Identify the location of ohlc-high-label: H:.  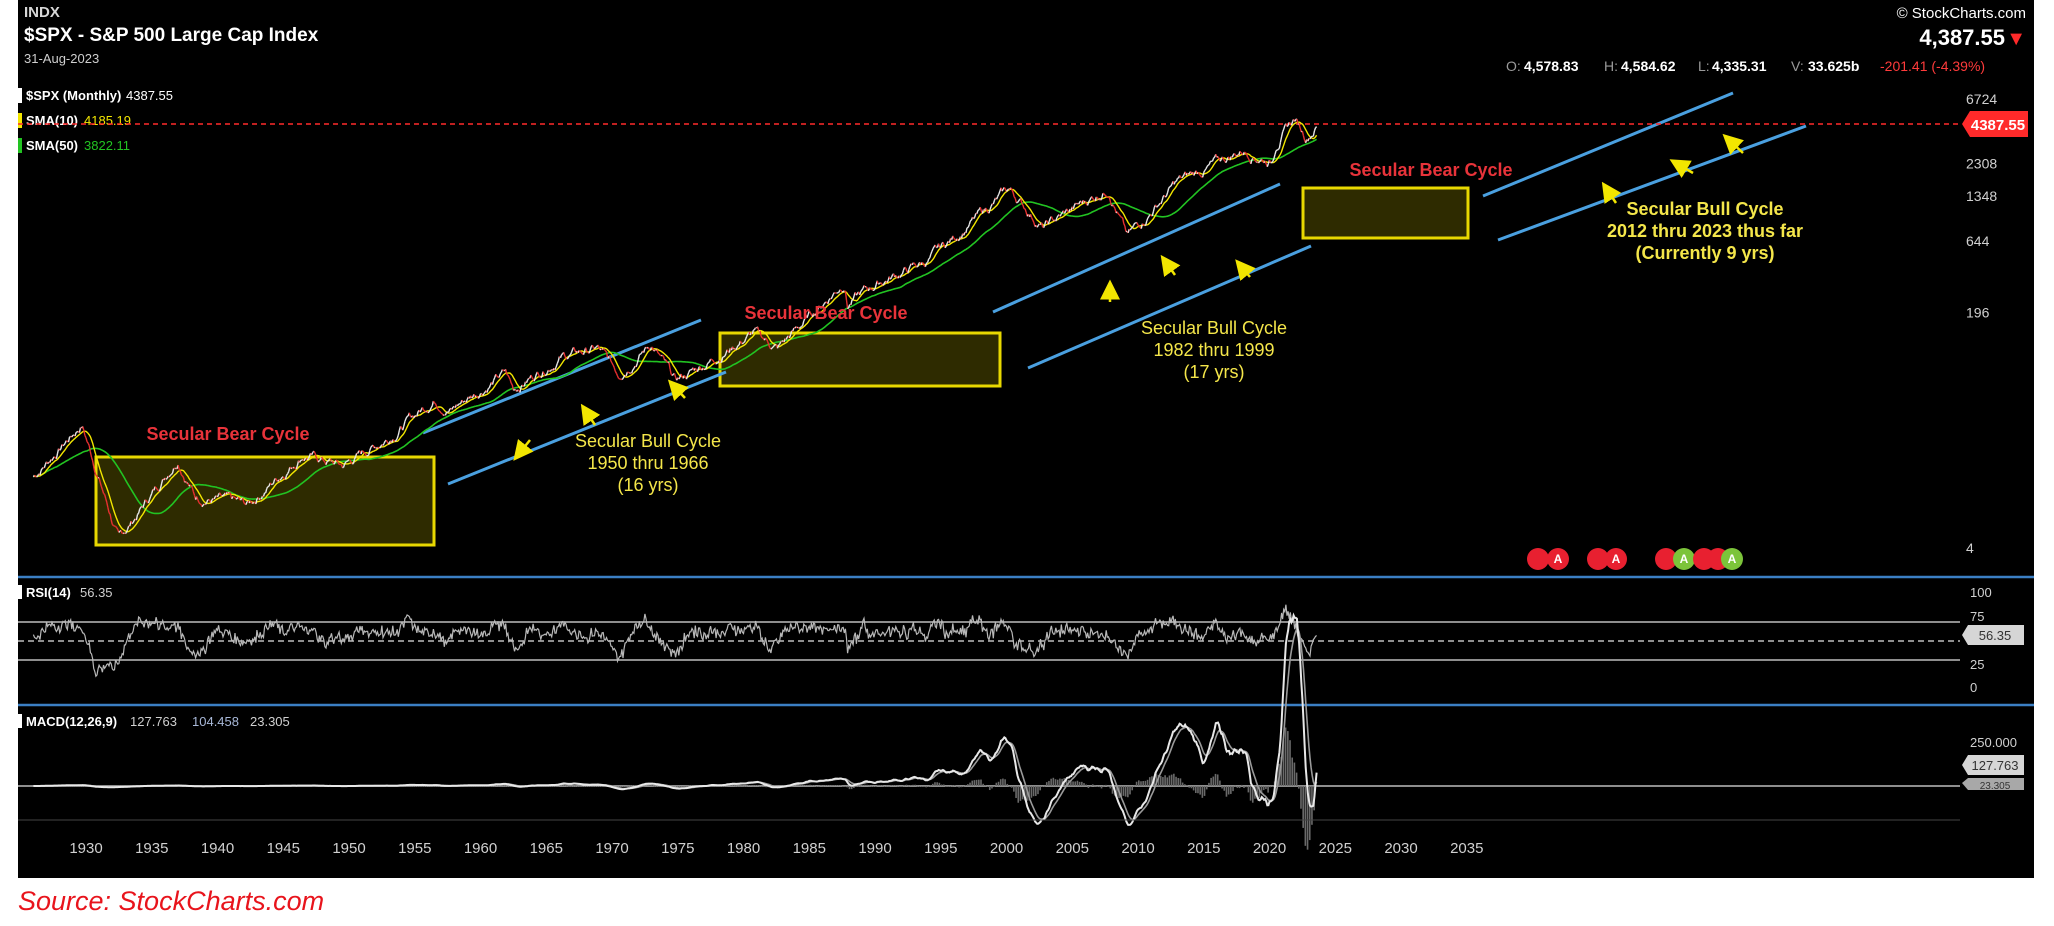
(1611, 66).